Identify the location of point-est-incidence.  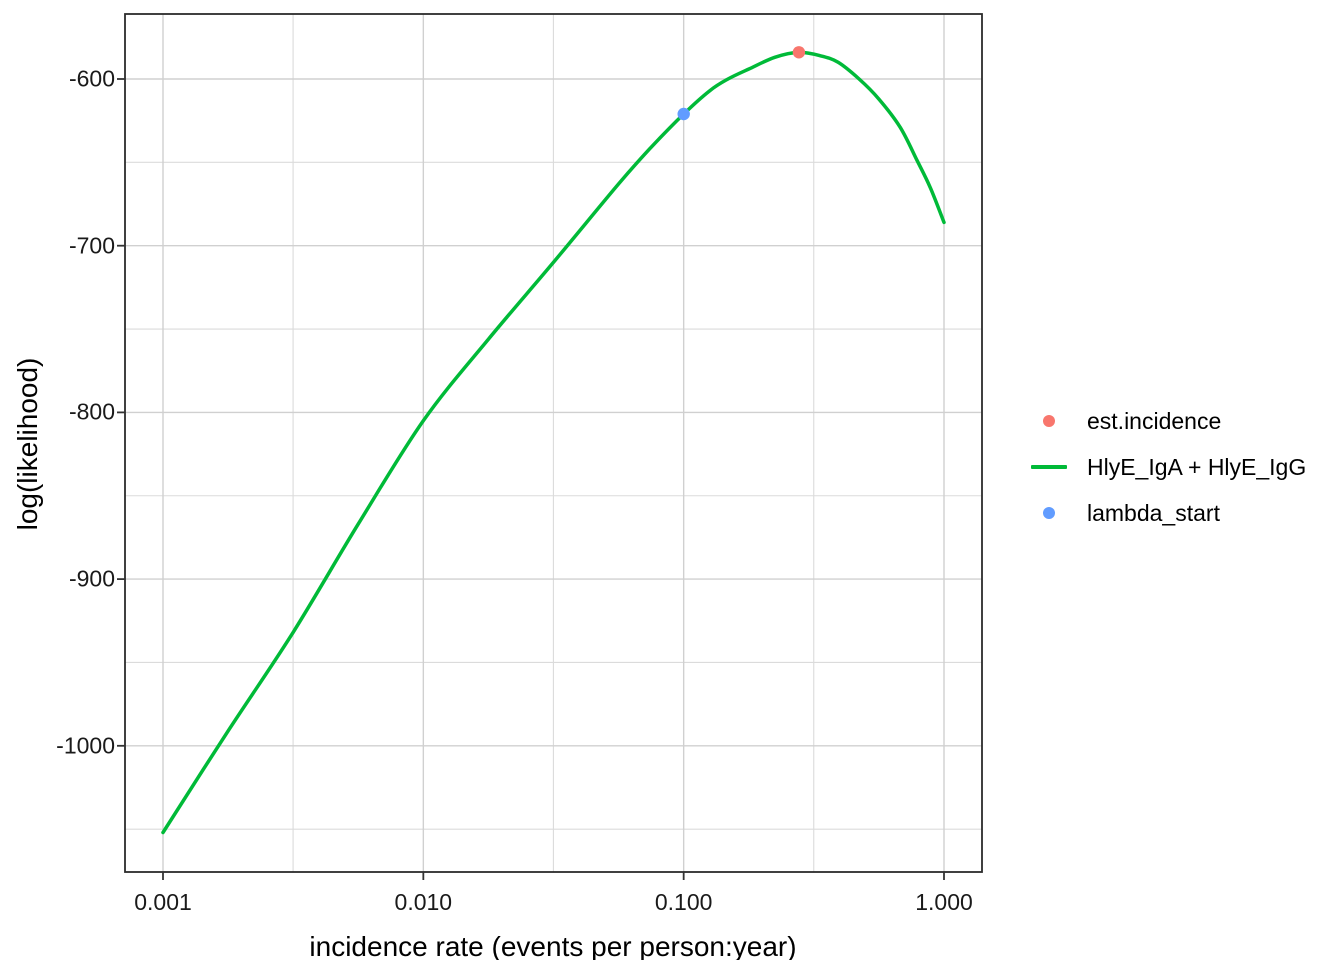
(799, 52).